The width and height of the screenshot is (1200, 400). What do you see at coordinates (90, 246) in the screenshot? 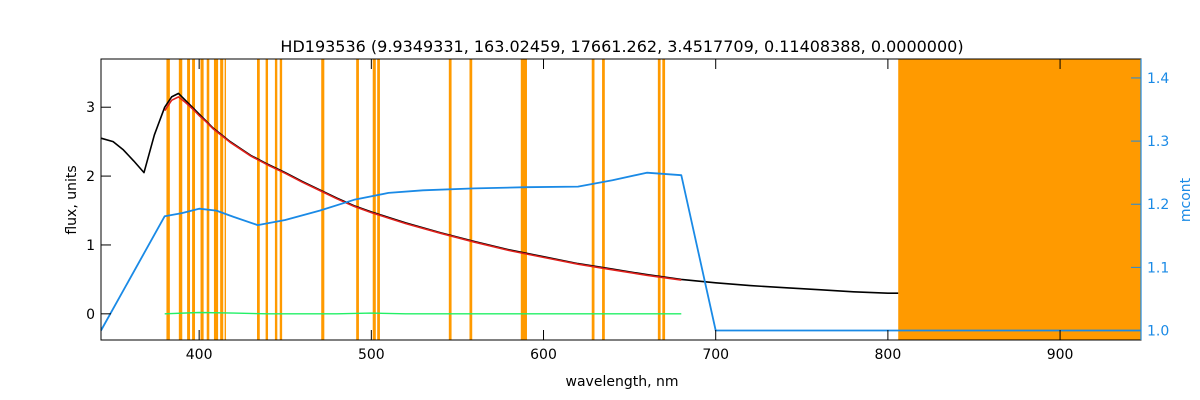
I see `y-tick-label: 1` at bounding box center [90, 246].